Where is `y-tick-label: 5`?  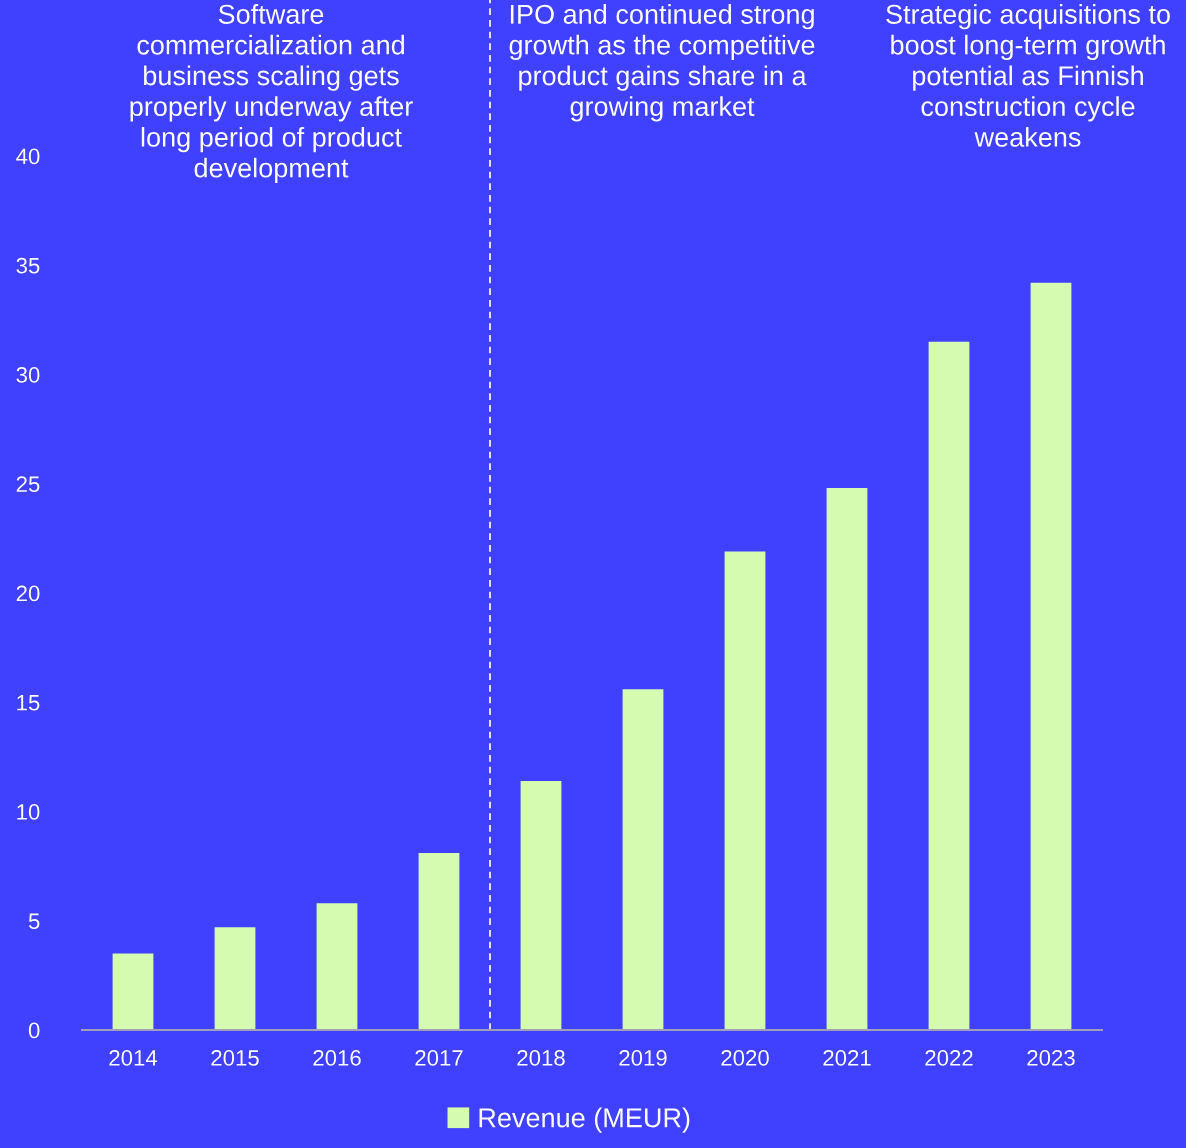 y-tick-label: 5 is located at coordinates (34, 921).